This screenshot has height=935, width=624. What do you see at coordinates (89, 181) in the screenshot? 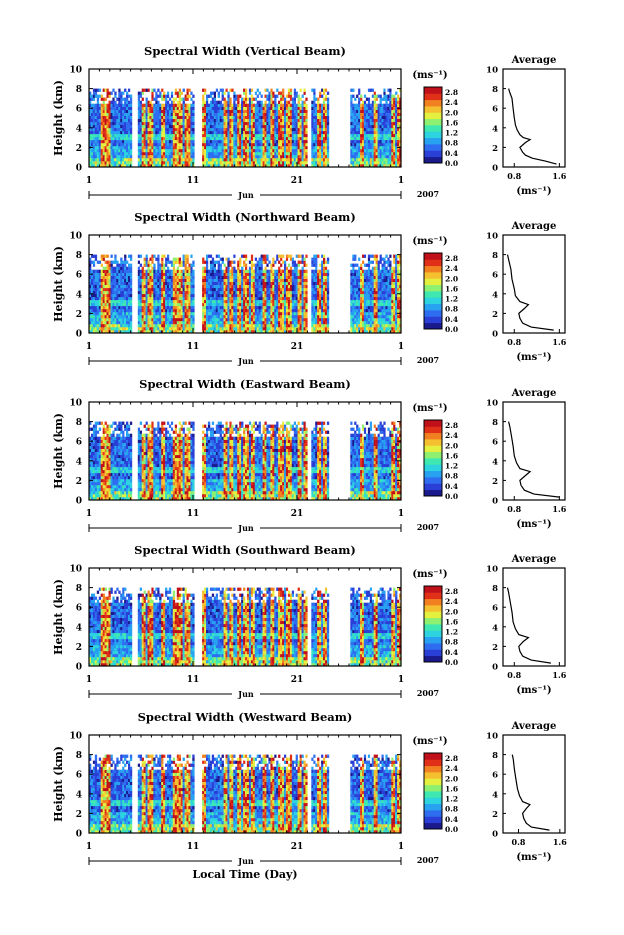
I see `x-tick-label: 1` at bounding box center [89, 181].